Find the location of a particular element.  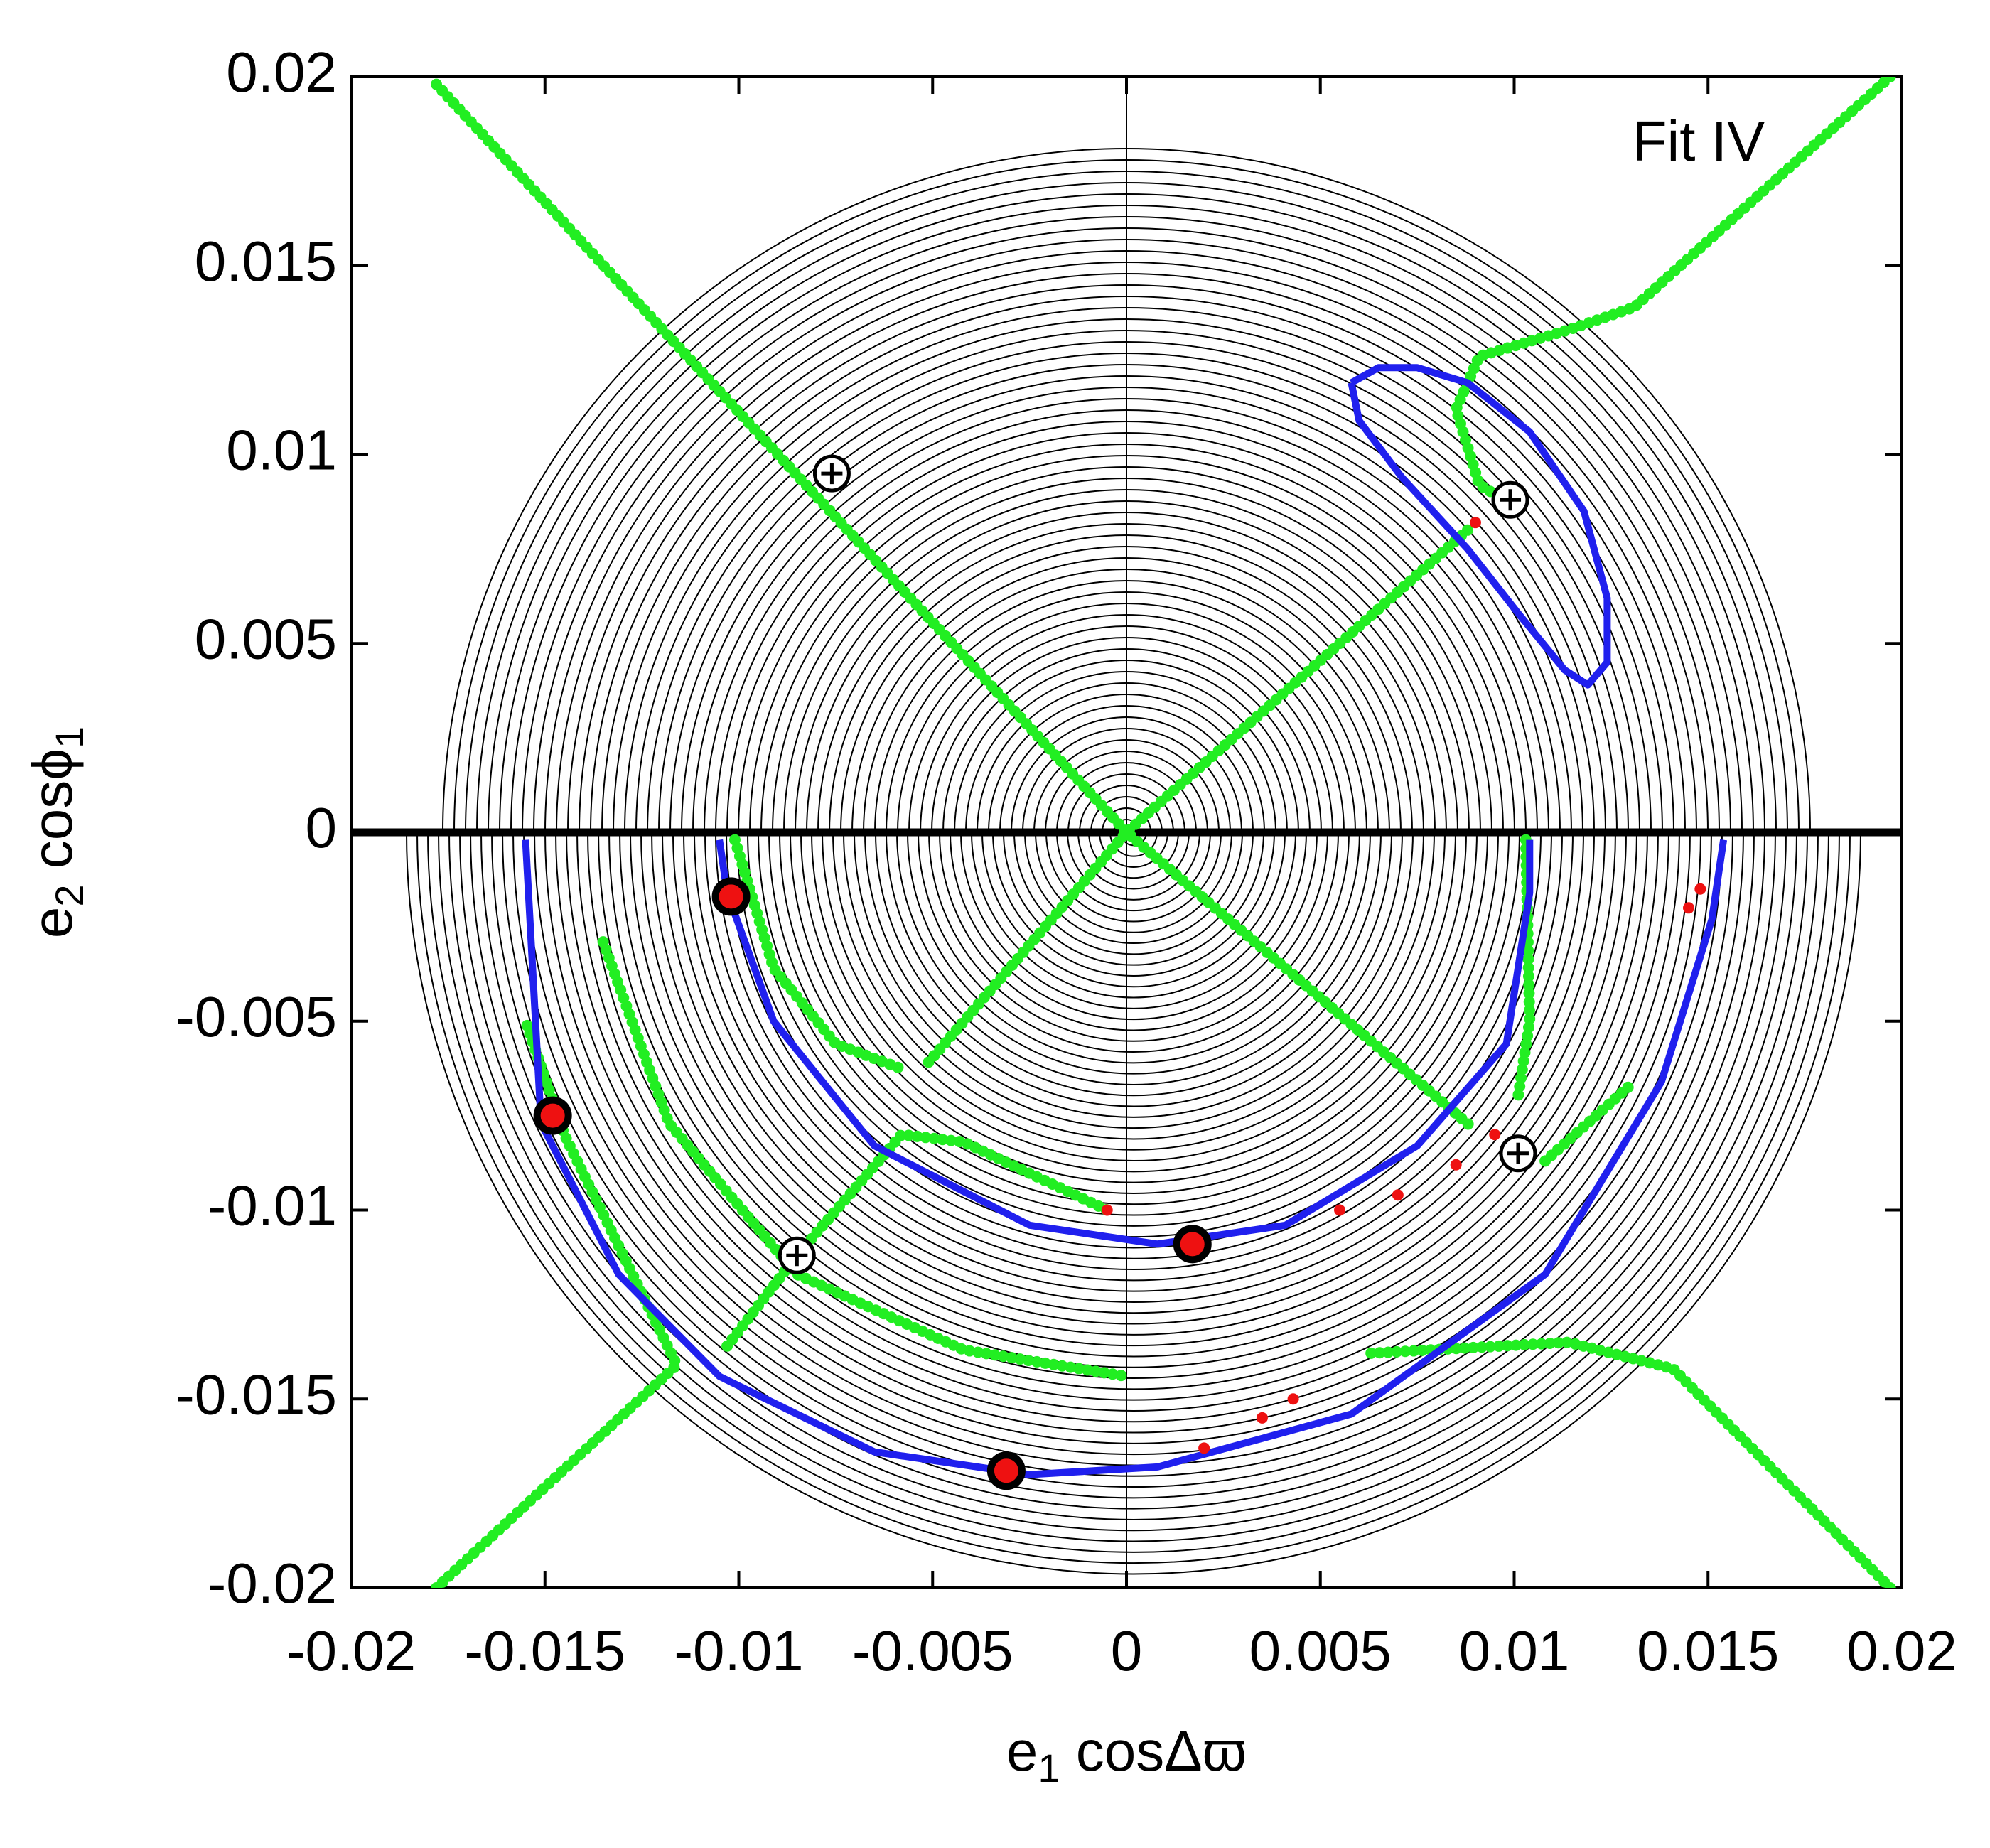

x-label-part: cosΔϖ is located at coordinates (1154, 1751).